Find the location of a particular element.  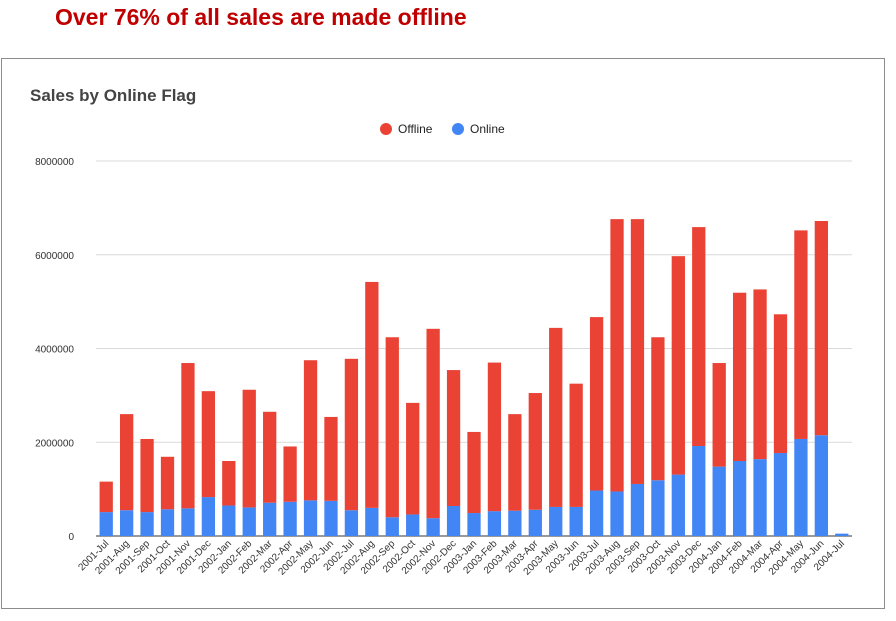

y-tick-label: 0 is located at coordinates (71, 537).